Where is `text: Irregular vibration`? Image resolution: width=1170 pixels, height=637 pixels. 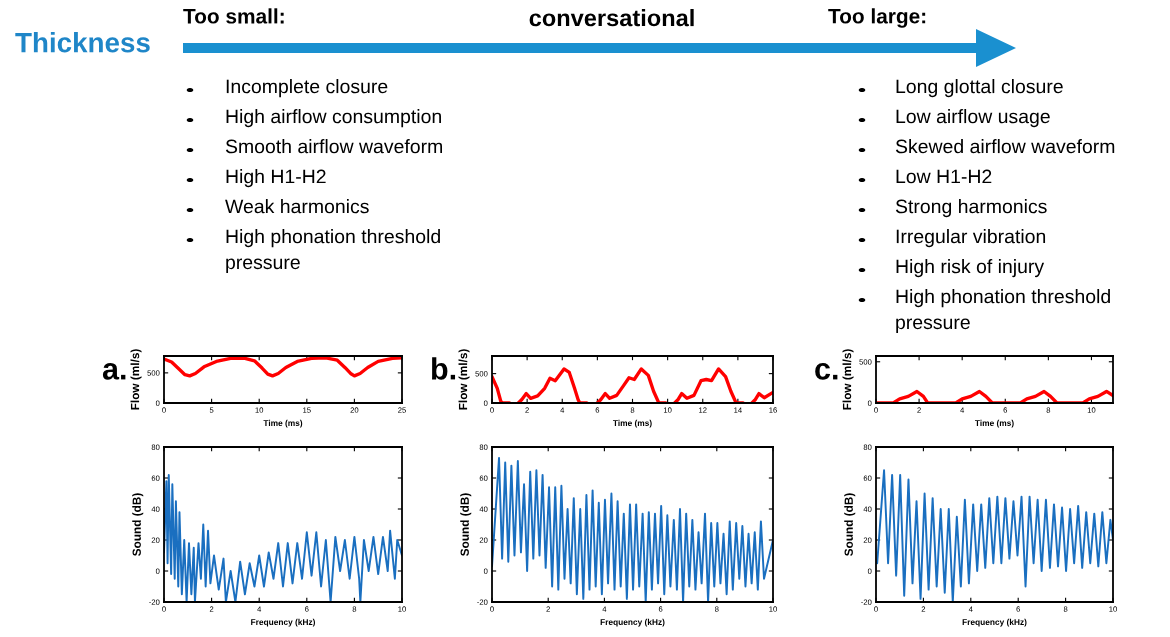
text: Irregular vibration is located at coordinates (971, 238).